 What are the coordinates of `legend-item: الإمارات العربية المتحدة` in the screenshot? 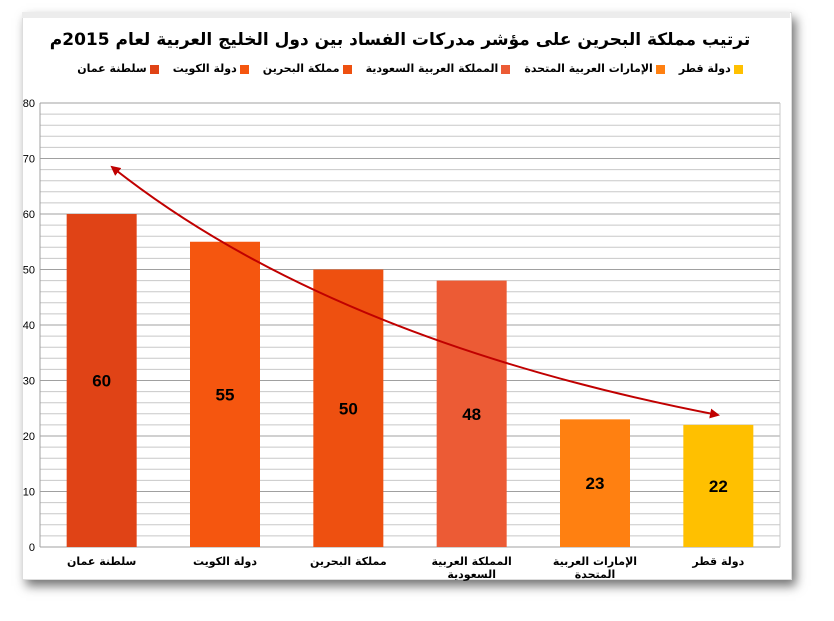 It's located at (594, 69).